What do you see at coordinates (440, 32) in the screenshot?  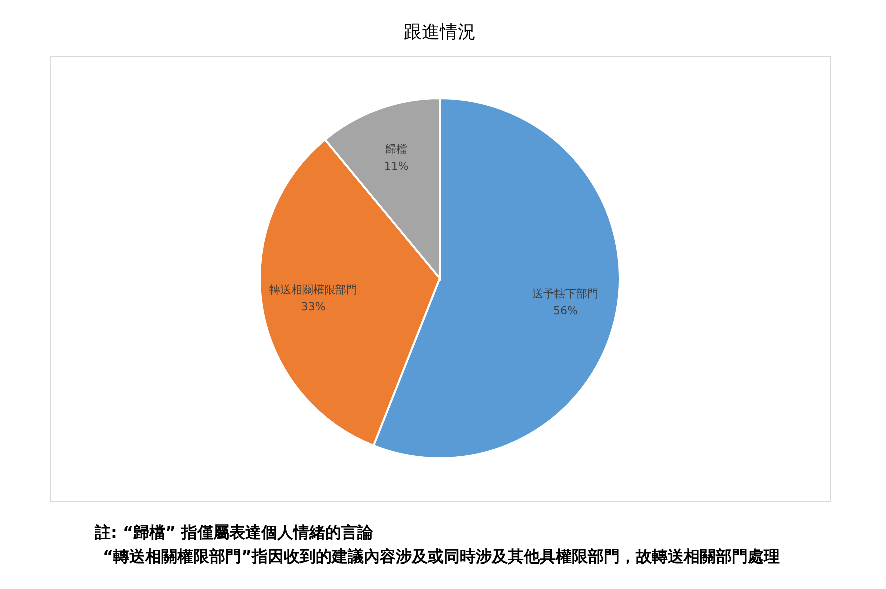 I see `chart-title: 跟進情況` at bounding box center [440, 32].